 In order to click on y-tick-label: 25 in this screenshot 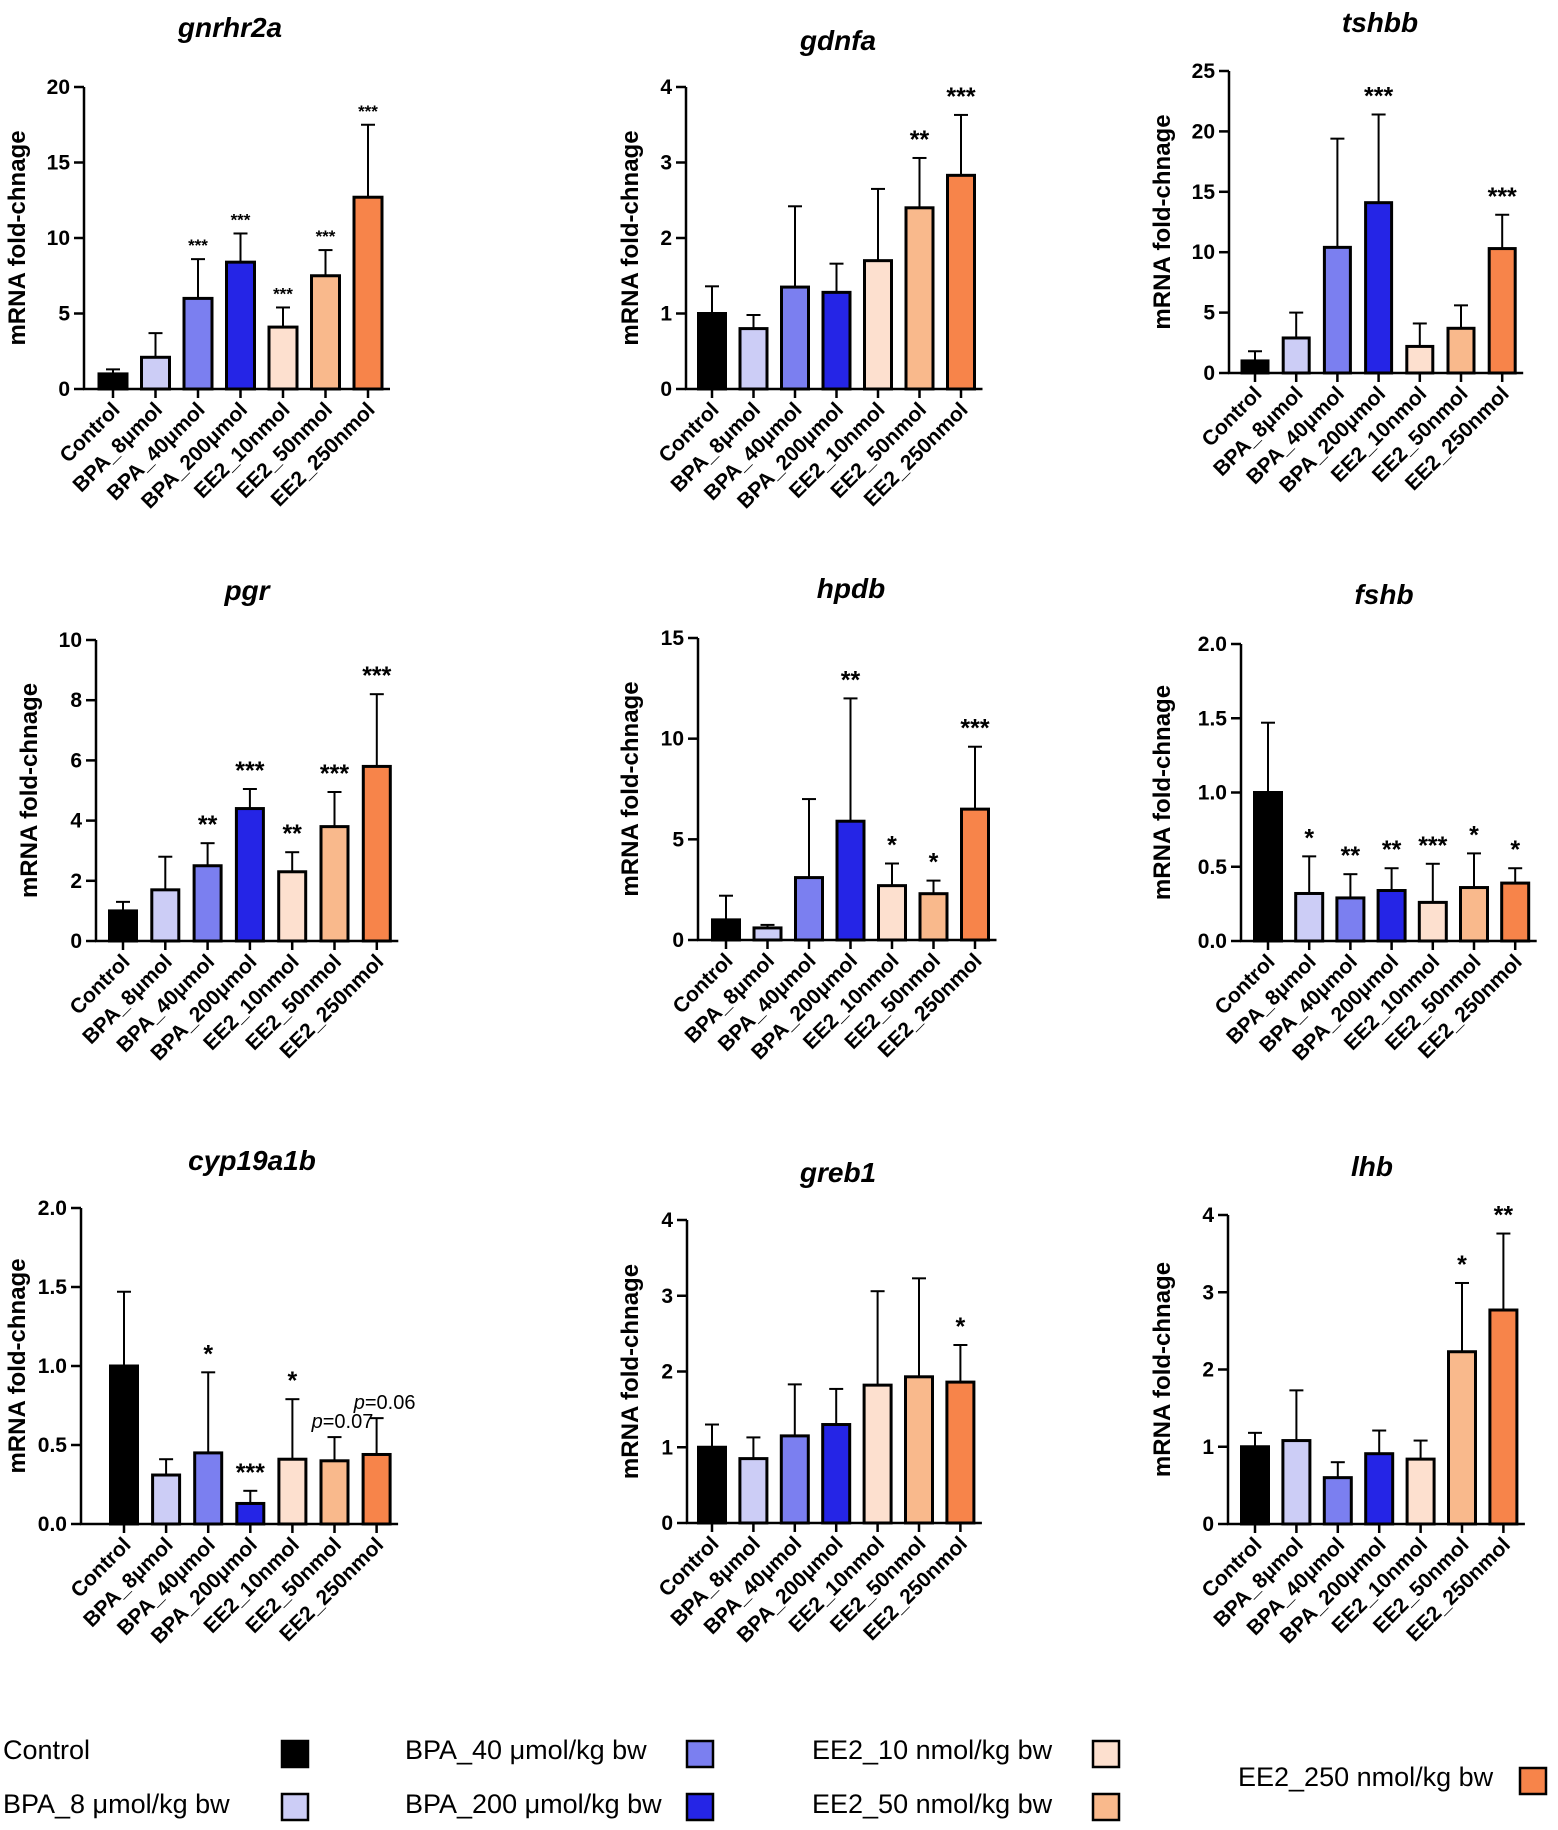, I will do `click(1204, 71)`.